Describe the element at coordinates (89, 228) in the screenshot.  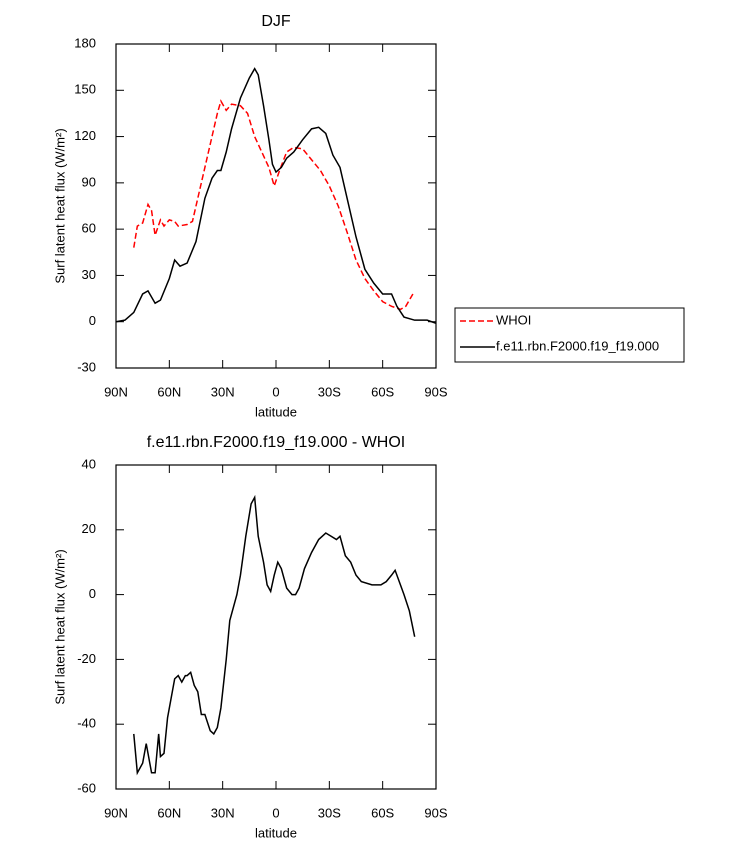
I see `y-tick-label: 60` at that location.